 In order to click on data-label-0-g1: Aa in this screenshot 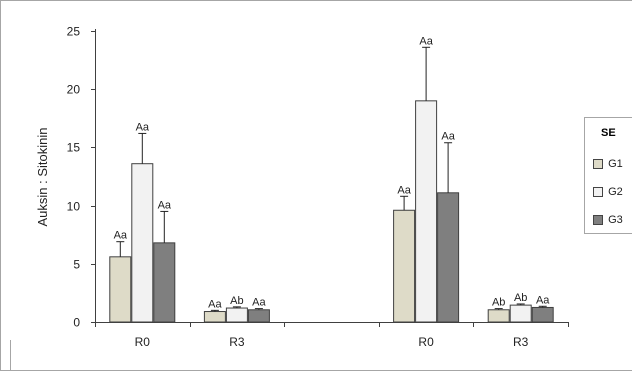, I will do `click(121, 236)`.